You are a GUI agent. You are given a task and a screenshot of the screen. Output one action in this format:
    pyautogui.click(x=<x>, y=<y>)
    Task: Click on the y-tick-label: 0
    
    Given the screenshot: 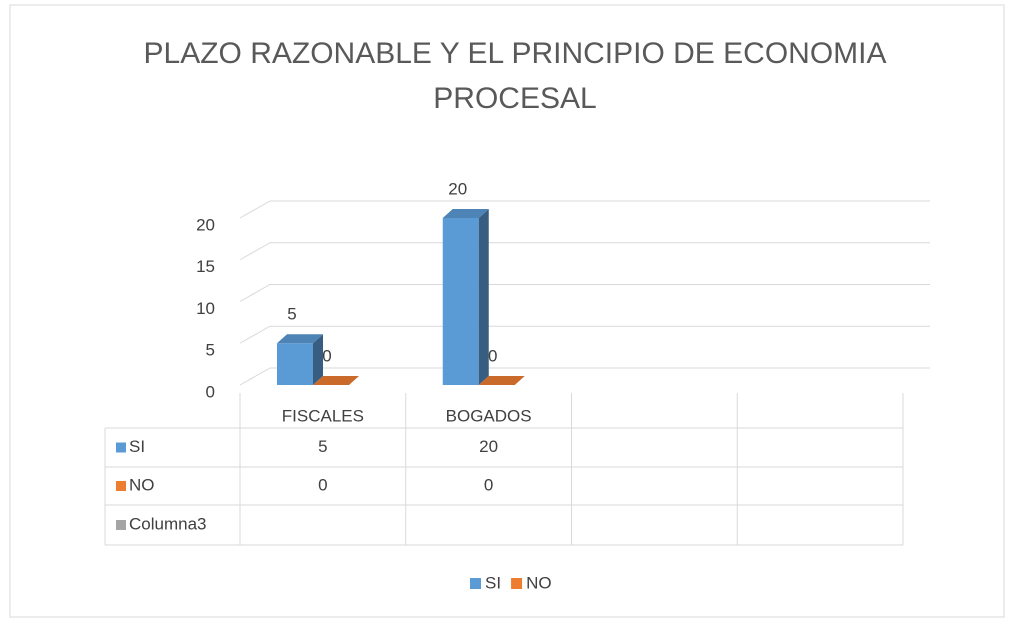 What is the action you would take?
    pyautogui.click(x=210, y=391)
    